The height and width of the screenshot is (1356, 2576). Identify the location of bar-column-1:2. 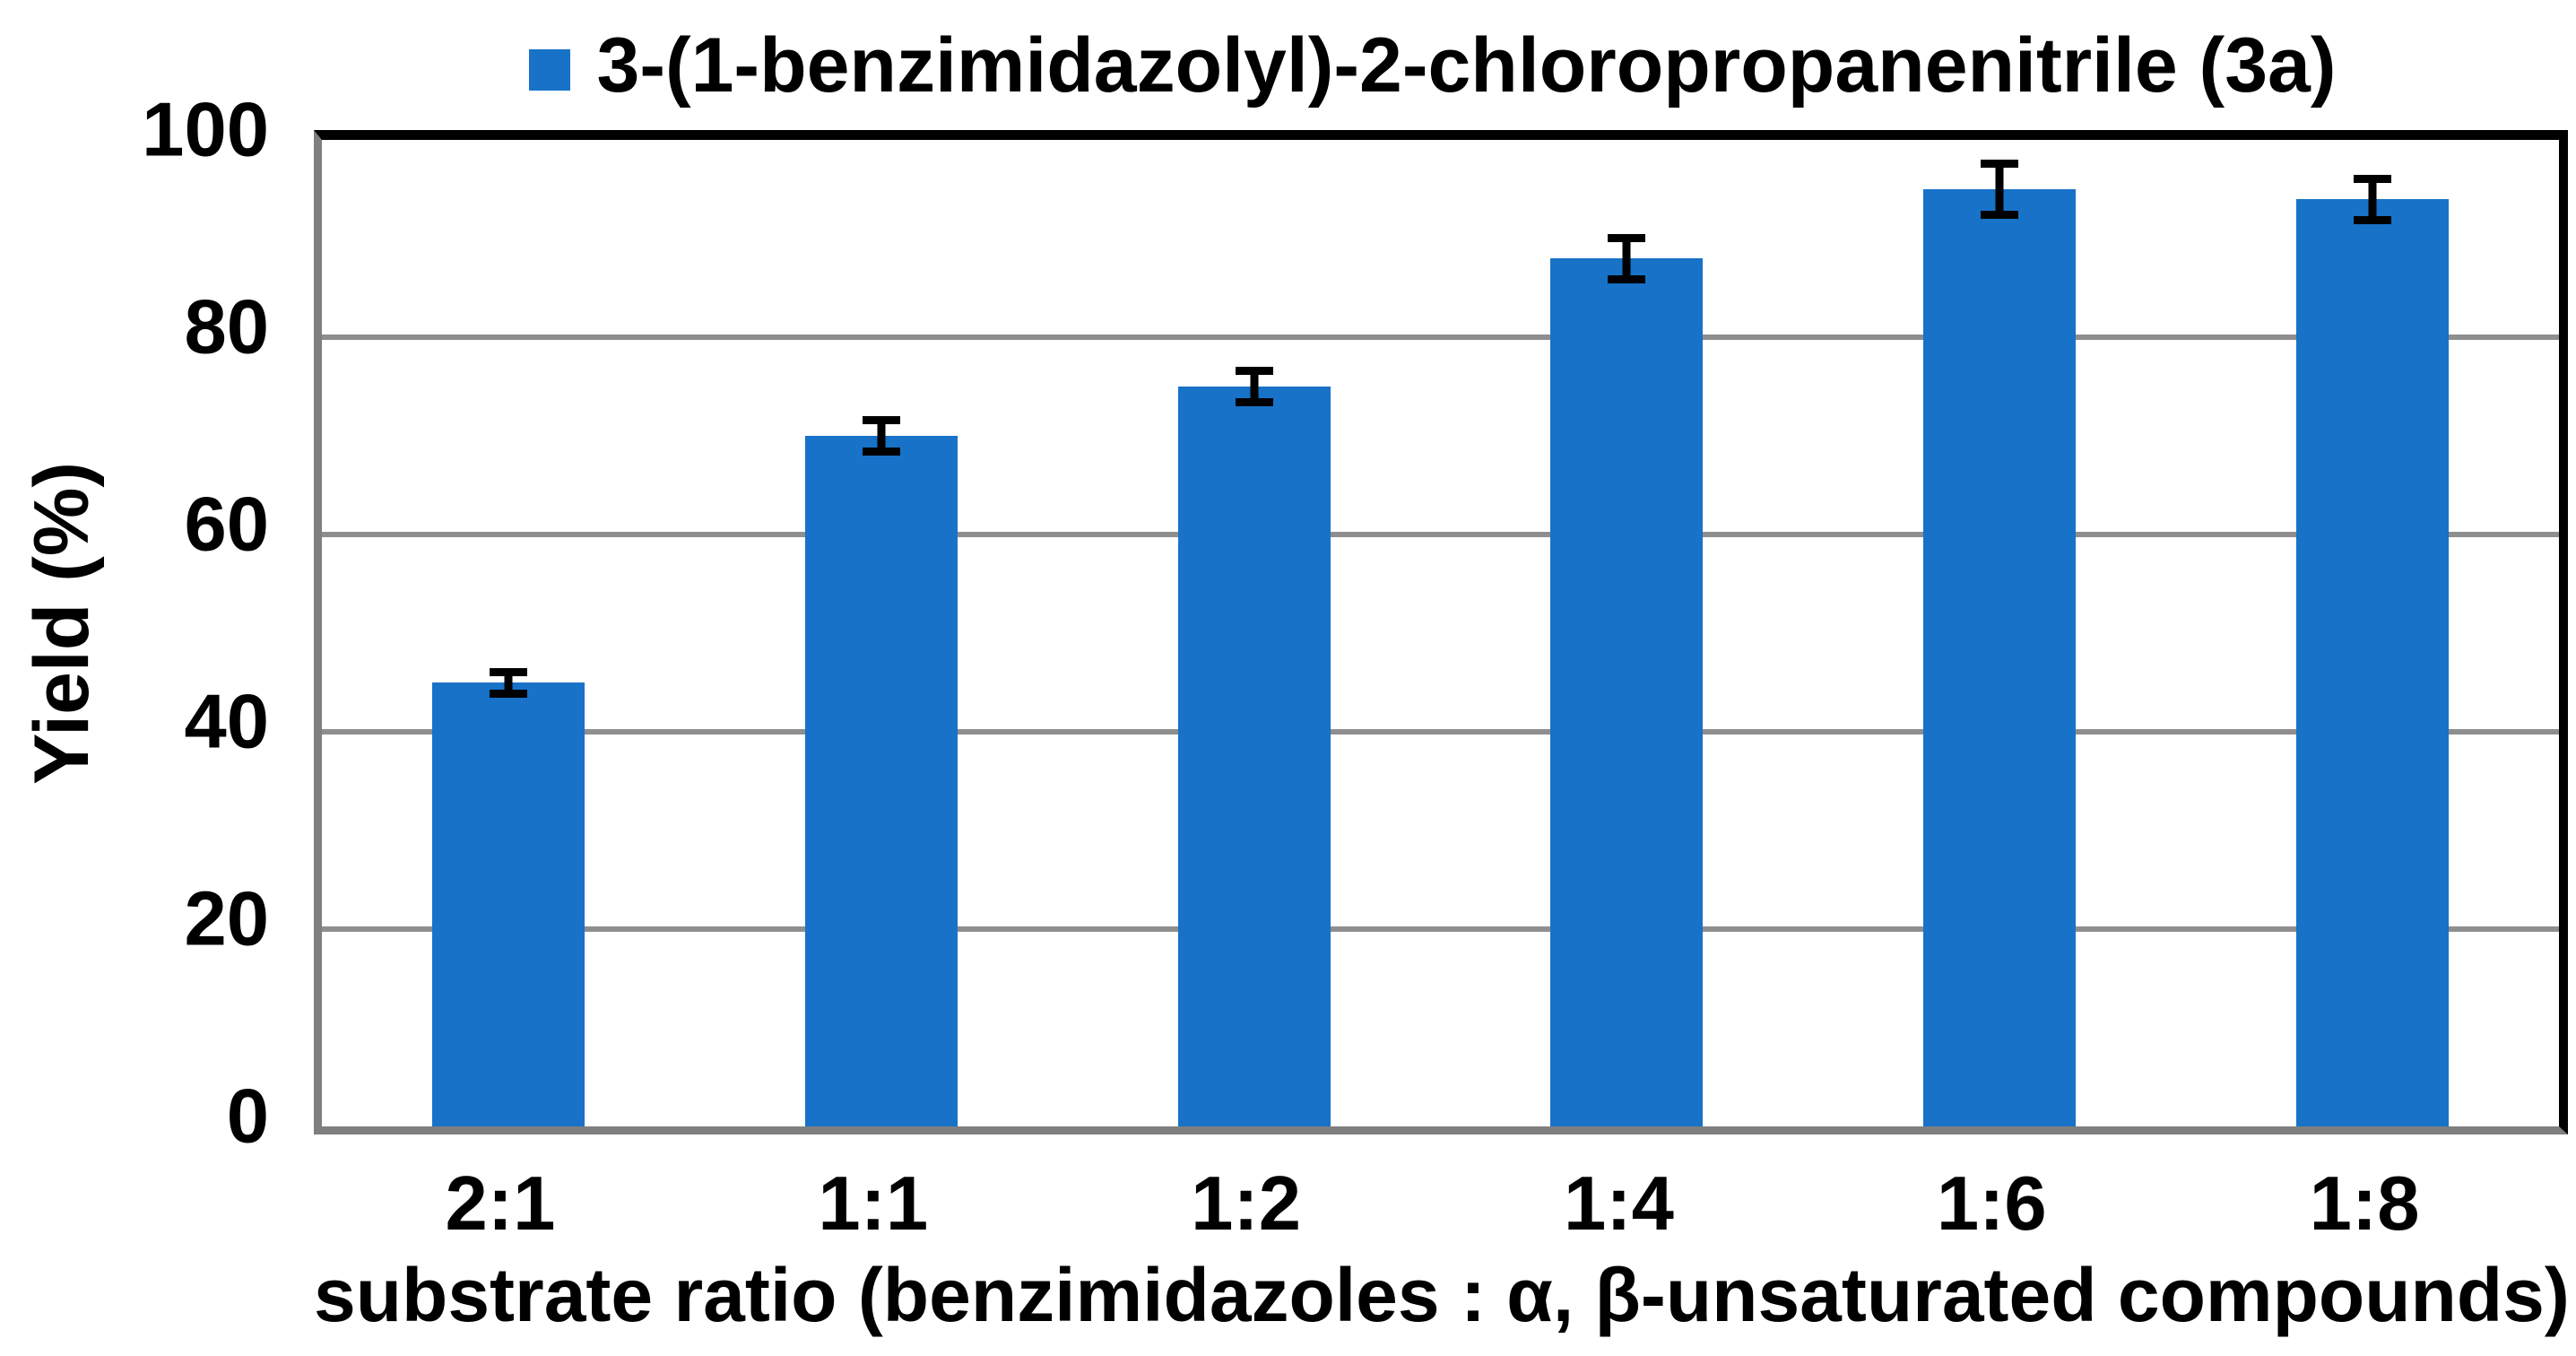
(1254, 633).